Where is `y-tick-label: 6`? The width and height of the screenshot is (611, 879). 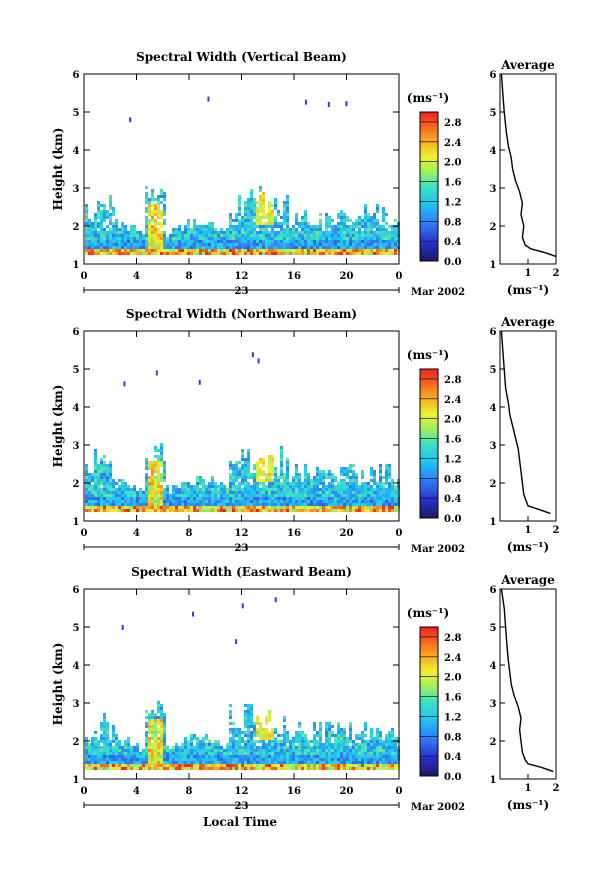
y-tick-label: 6 is located at coordinates (76, 75).